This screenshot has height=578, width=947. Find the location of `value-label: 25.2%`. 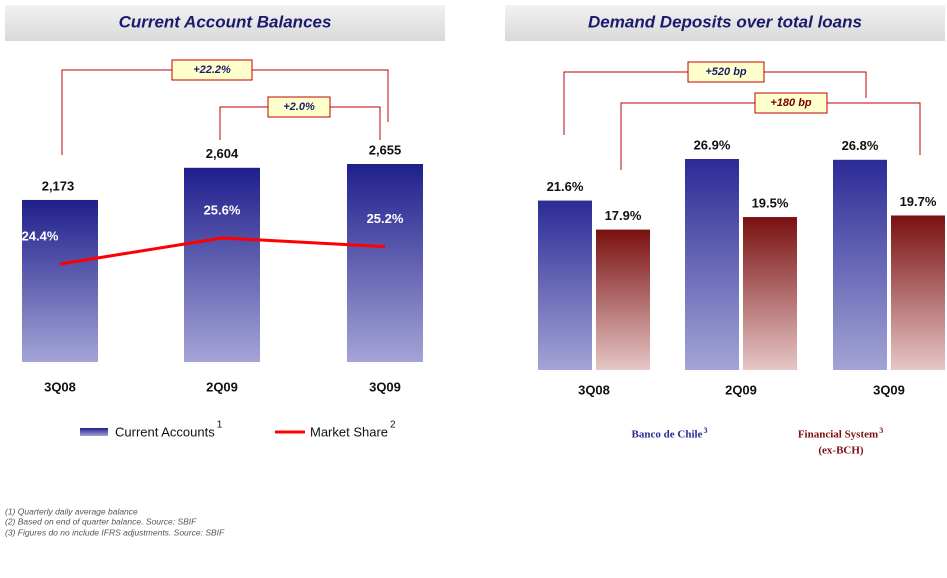

value-label: 25.2% is located at coordinates (385, 218).